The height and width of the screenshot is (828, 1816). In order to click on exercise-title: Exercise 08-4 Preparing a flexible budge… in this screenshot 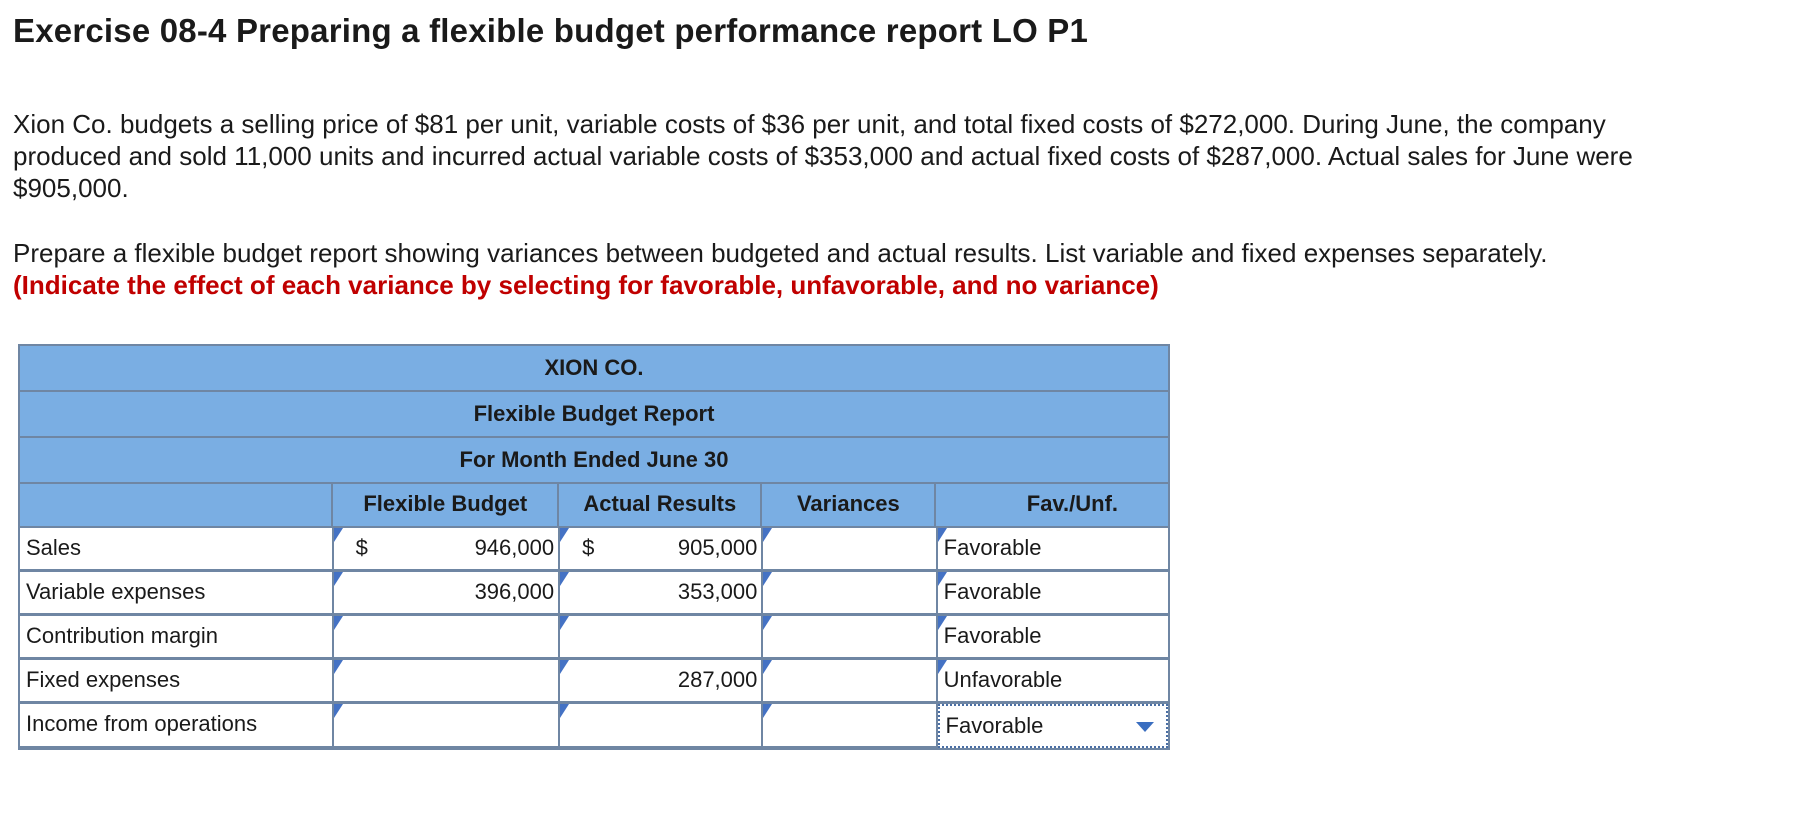, I will do `click(551, 30)`.